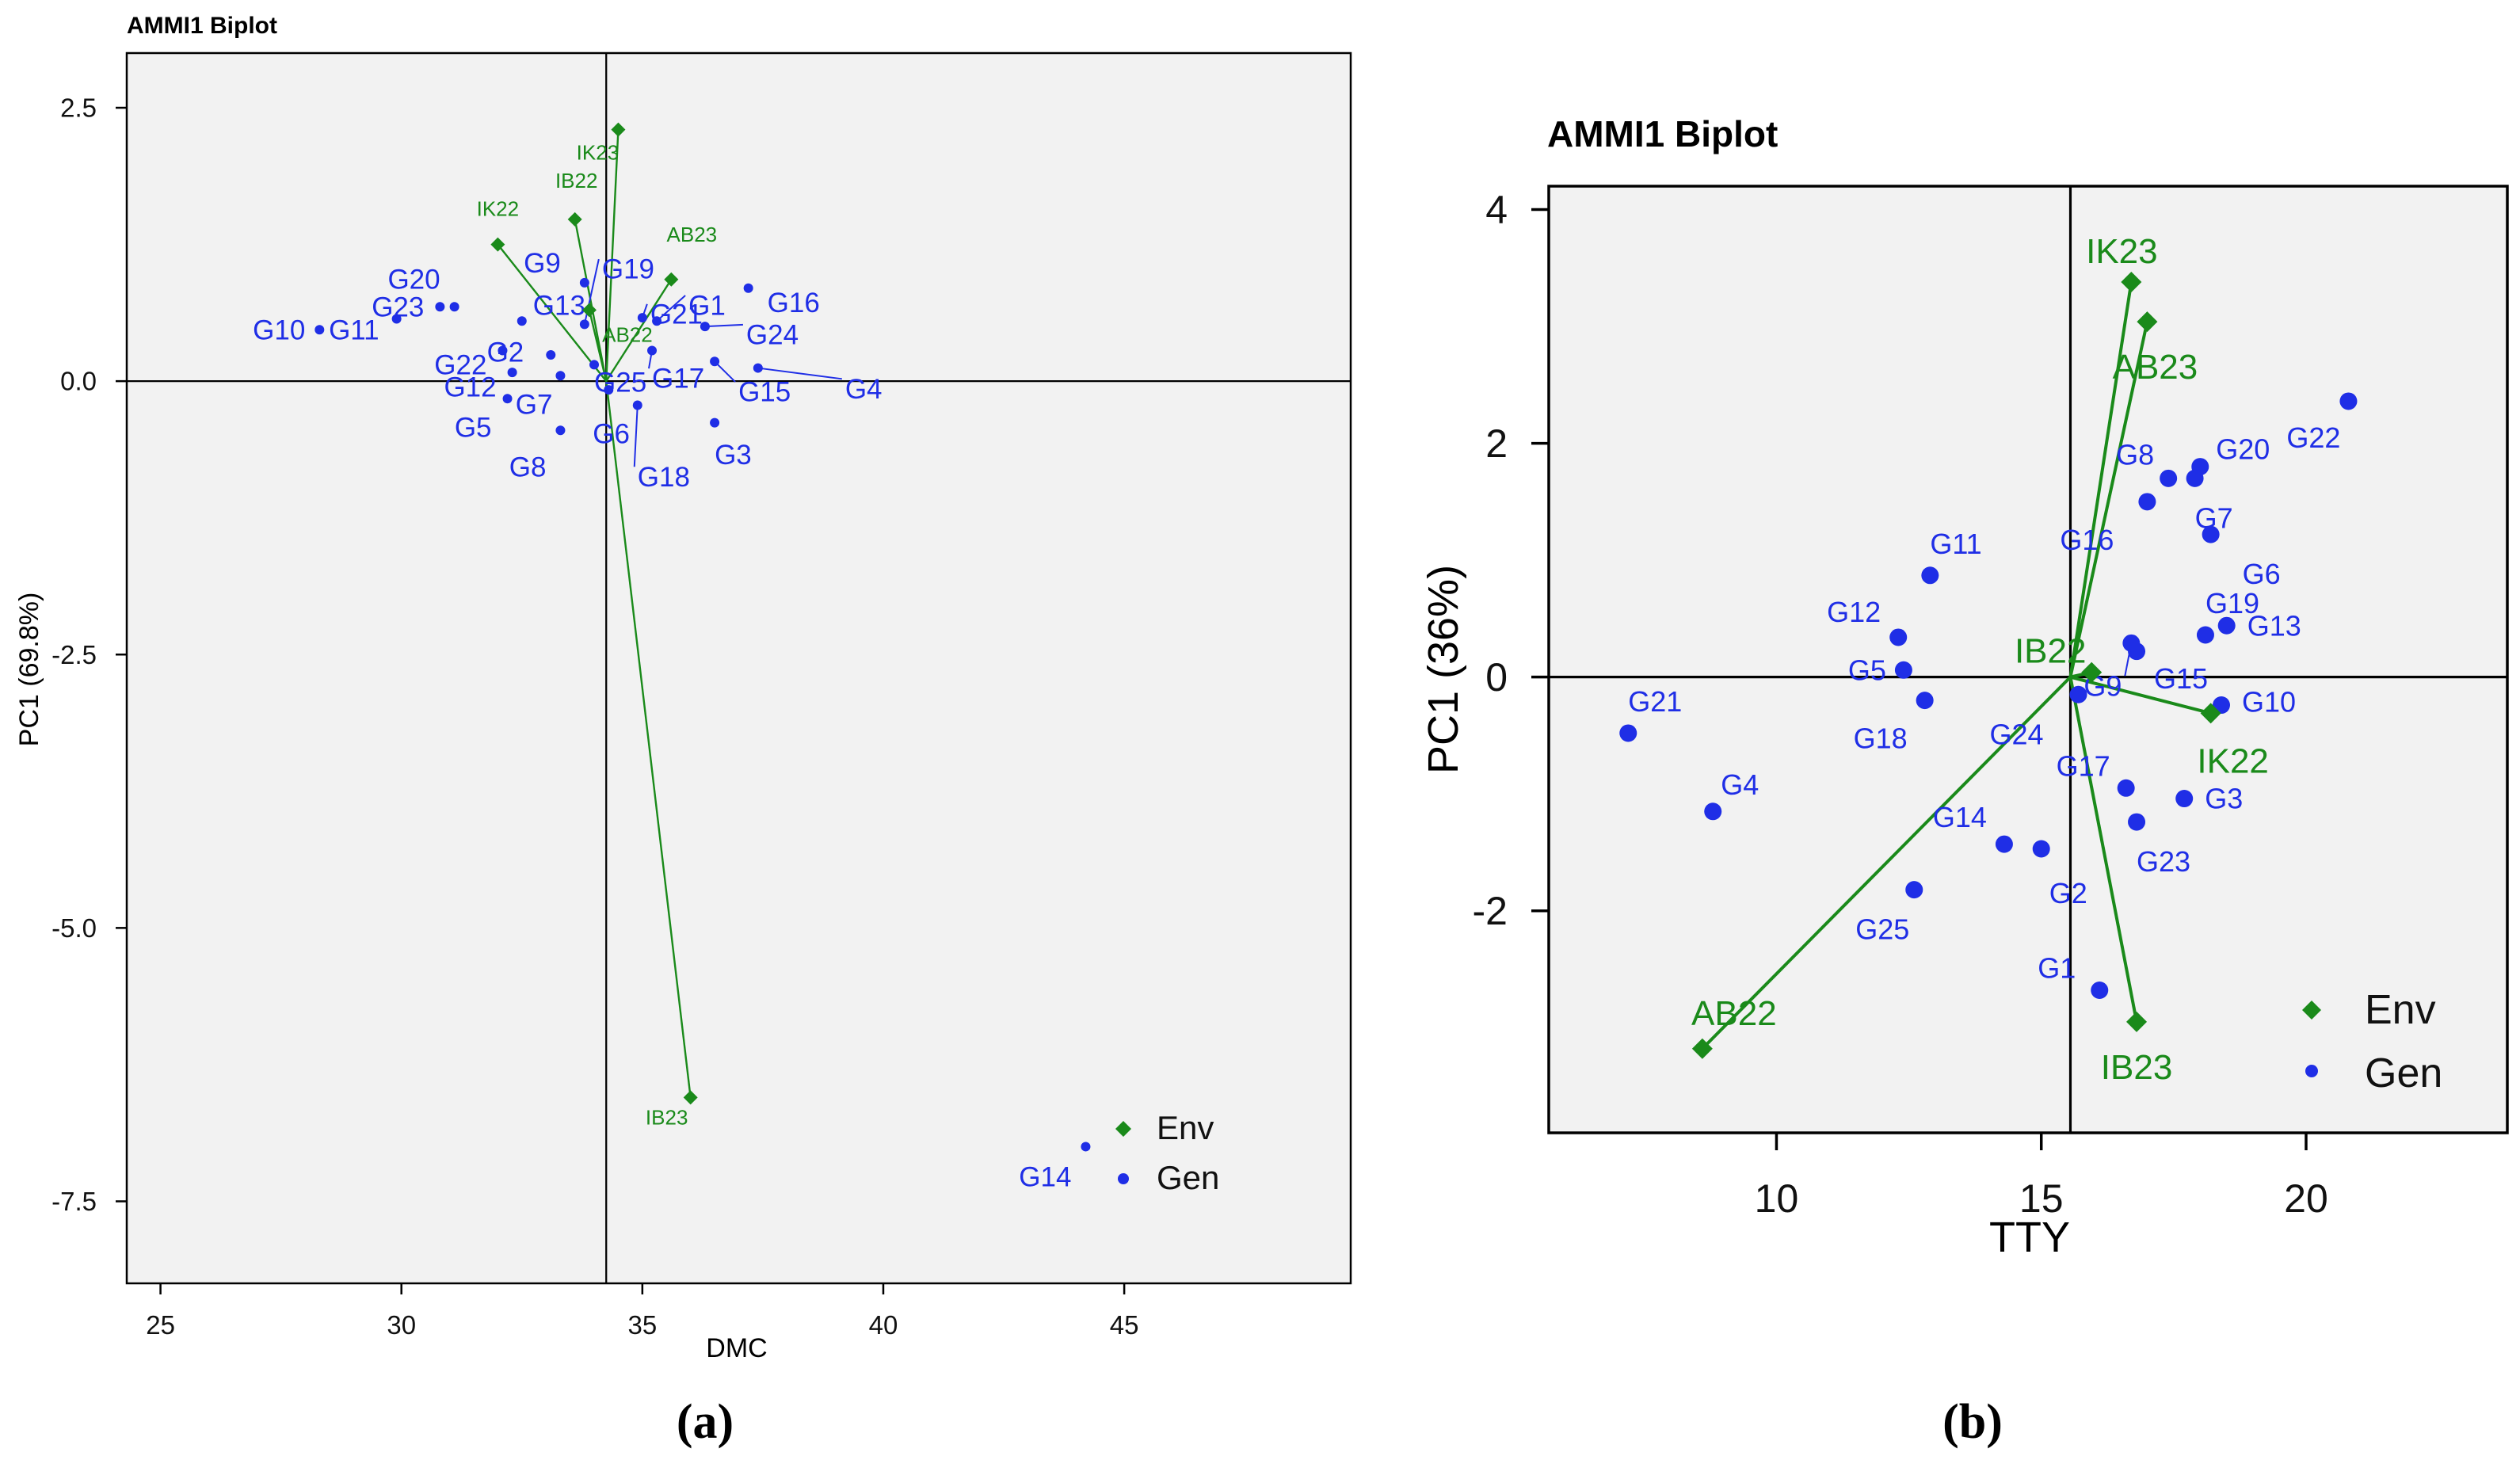 The image size is (2520, 1460). Describe the element at coordinates (2195, 478) in the screenshot. I see `panel-b-point-g7` at that location.